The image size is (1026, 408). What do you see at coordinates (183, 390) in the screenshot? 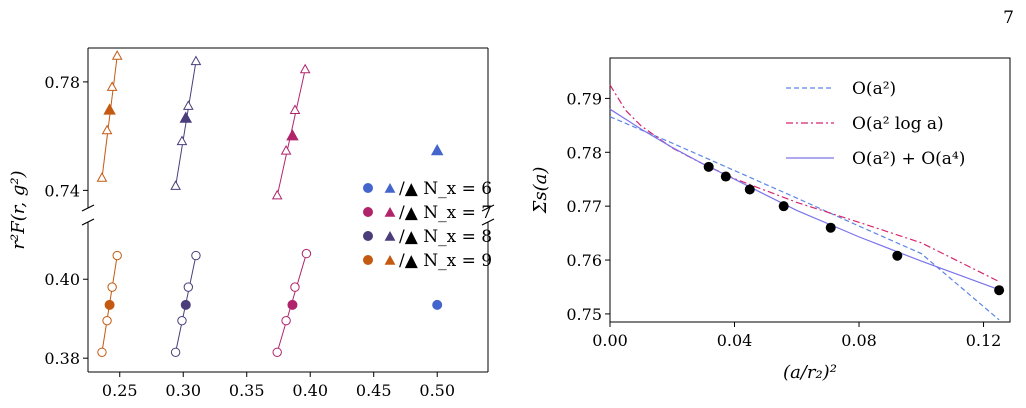
I see `left-x-tick-label: 0.30` at bounding box center [183, 390].